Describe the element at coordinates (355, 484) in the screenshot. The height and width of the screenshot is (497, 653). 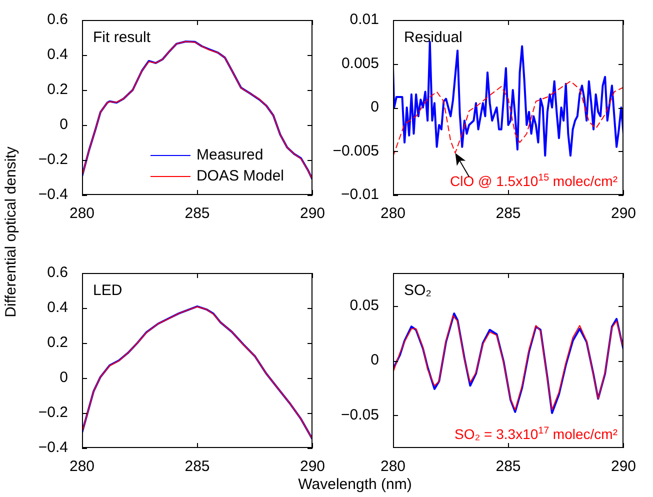
I see `x-axis-title: Wavelength (nm)` at that location.